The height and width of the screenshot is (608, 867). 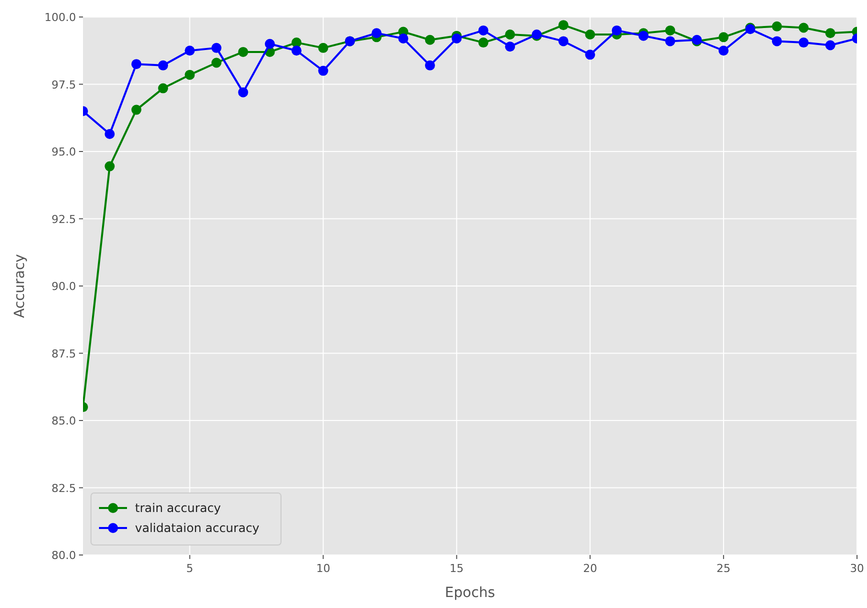 What do you see at coordinates (470, 593) in the screenshot?
I see `x-axis-title: Epochs` at bounding box center [470, 593].